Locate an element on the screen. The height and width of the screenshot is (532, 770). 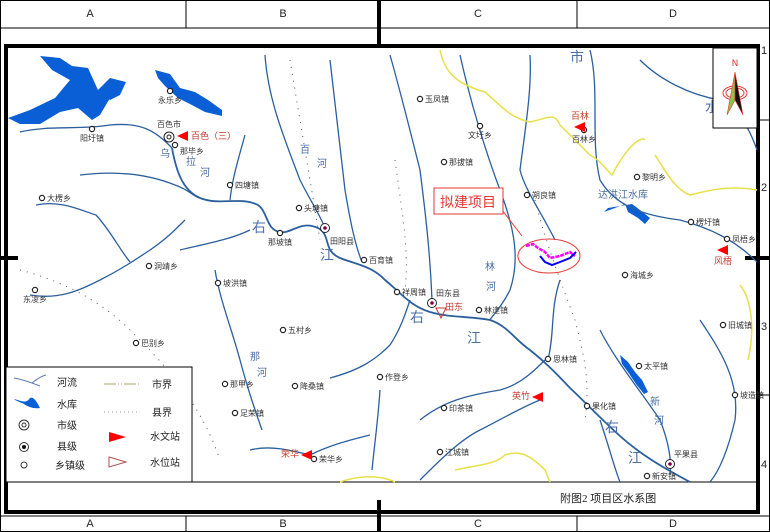
place-town: 坡洪镇 is located at coordinates (230, 283).